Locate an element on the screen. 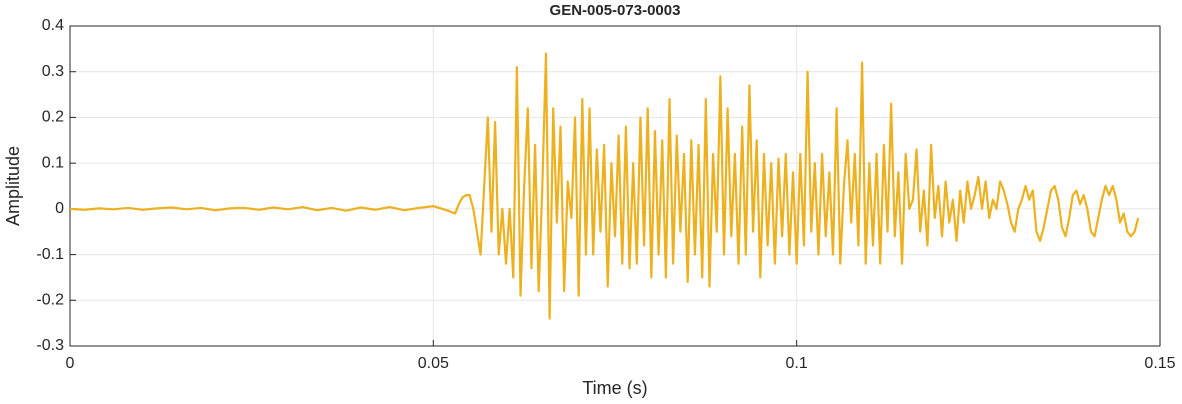 The image size is (1182, 404). x-tick-label: 0.1 is located at coordinates (797, 363).